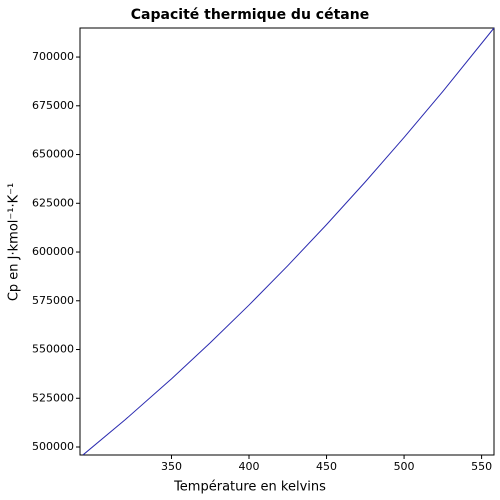 The width and height of the screenshot is (500, 500). Describe the element at coordinates (249, 487) in the screenshot. I see `x-axis-label: Température en kelvins` at that location.